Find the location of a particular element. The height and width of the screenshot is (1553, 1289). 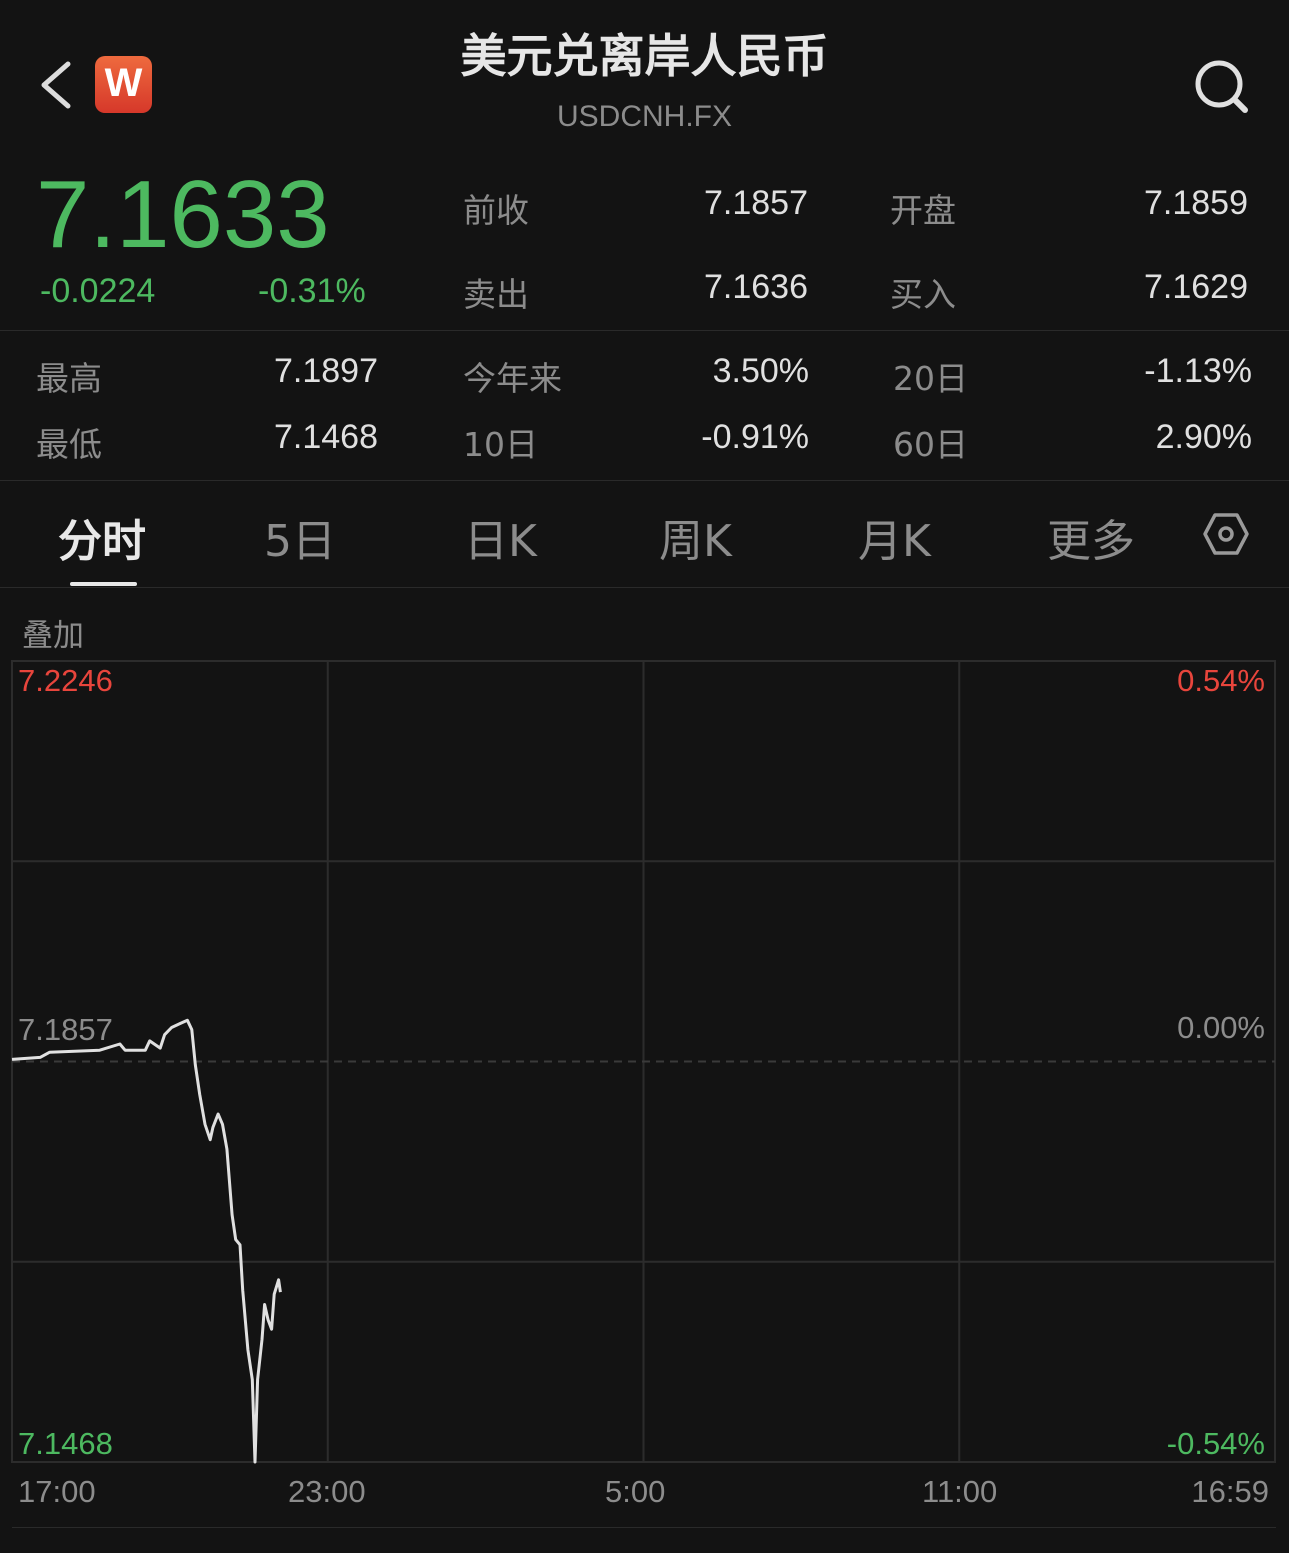

overlay-button: 叠加 is located at coordinates (53, 636).